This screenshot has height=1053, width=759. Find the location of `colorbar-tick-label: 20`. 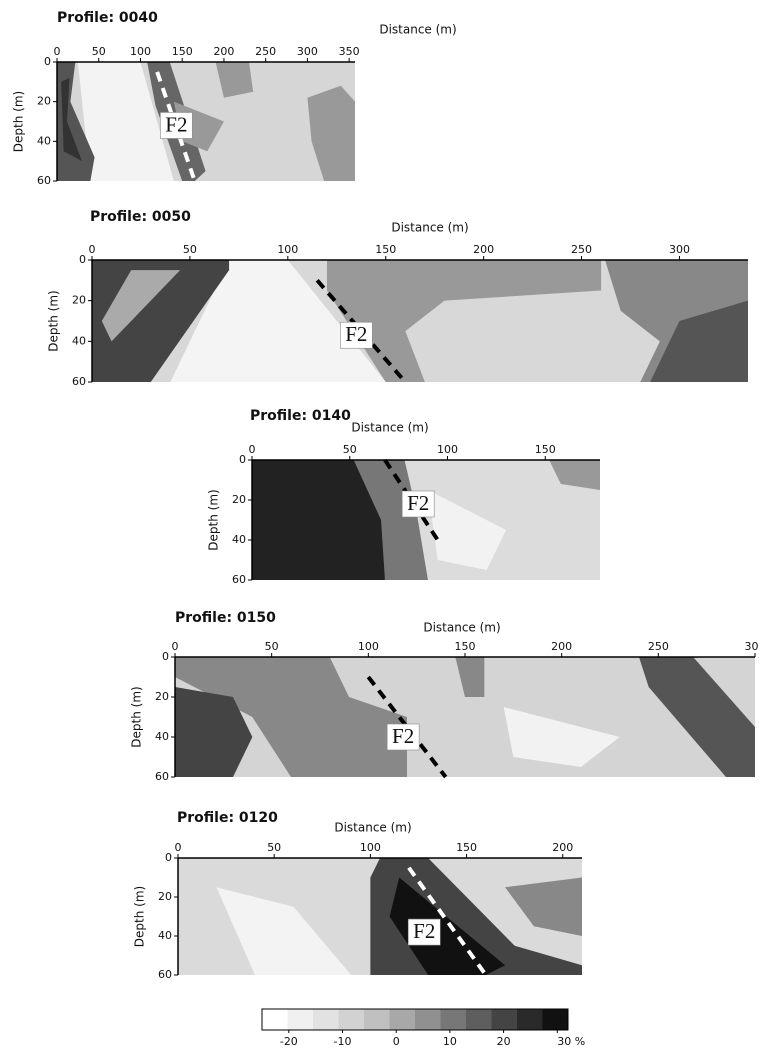

colorbar-tick-label: 20 is located at coordinates (504, 1041).